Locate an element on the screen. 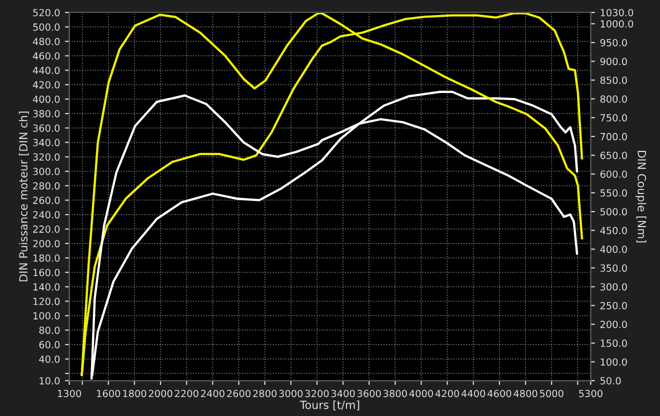 The image size is (660, 416). y2-tick-label: 800.0 is located at coordinates (613, 99).